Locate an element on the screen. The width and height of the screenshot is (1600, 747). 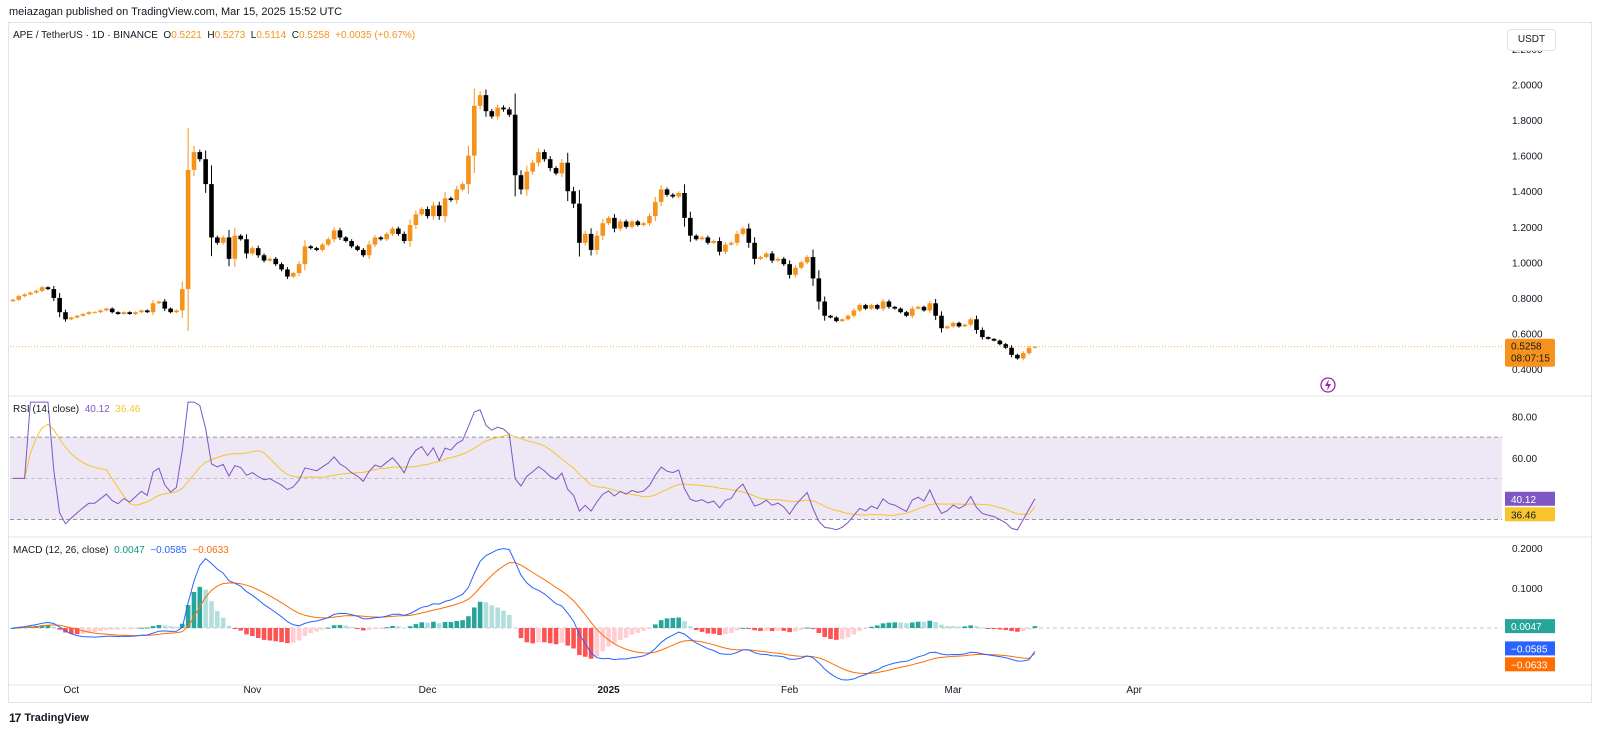
macd-label: MACD (12, 26, close) is located at coordinates (61, 550).